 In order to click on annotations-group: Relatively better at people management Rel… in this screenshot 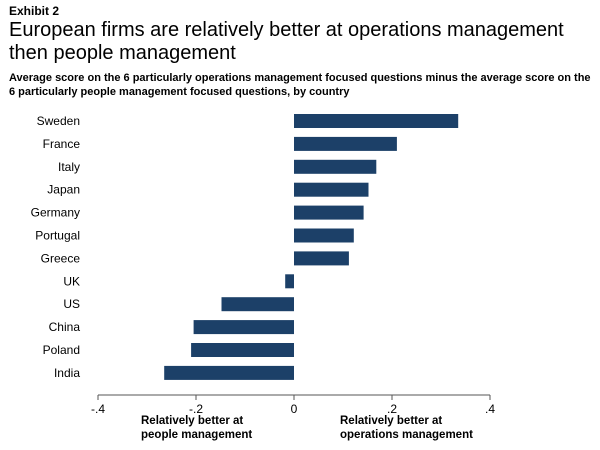, I will do `click(307, 428)`.